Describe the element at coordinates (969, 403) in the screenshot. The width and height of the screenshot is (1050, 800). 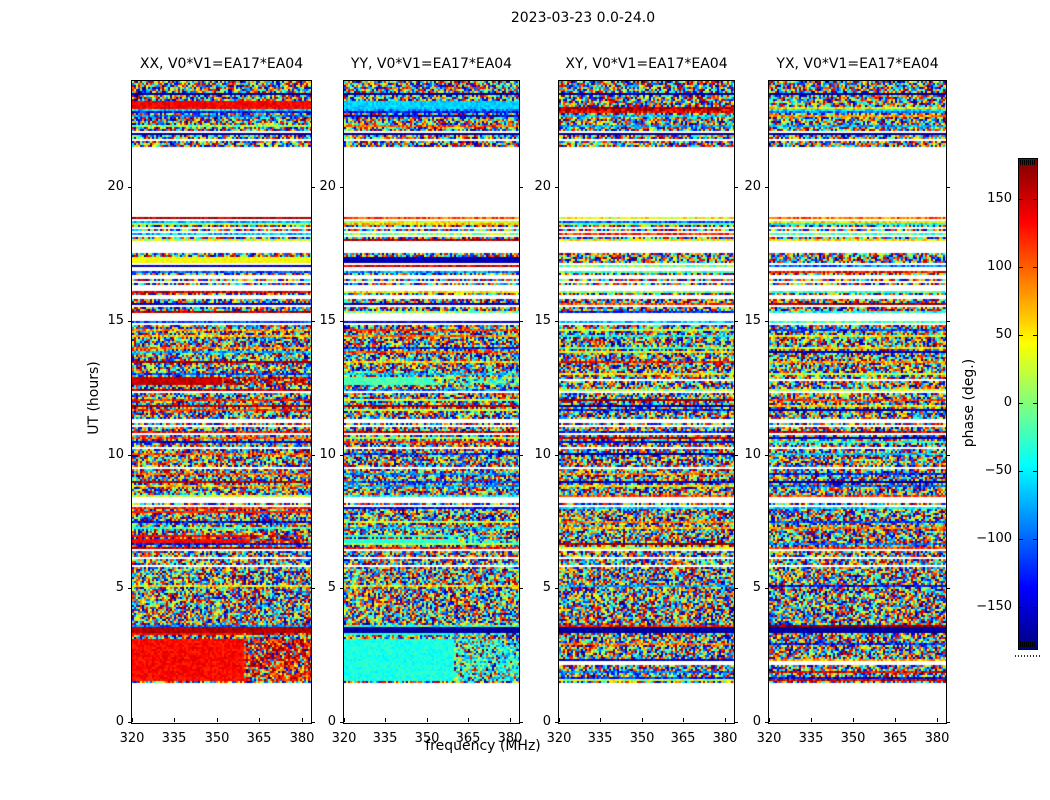
I see `colorbar-label: phase (deg.)` at that location.